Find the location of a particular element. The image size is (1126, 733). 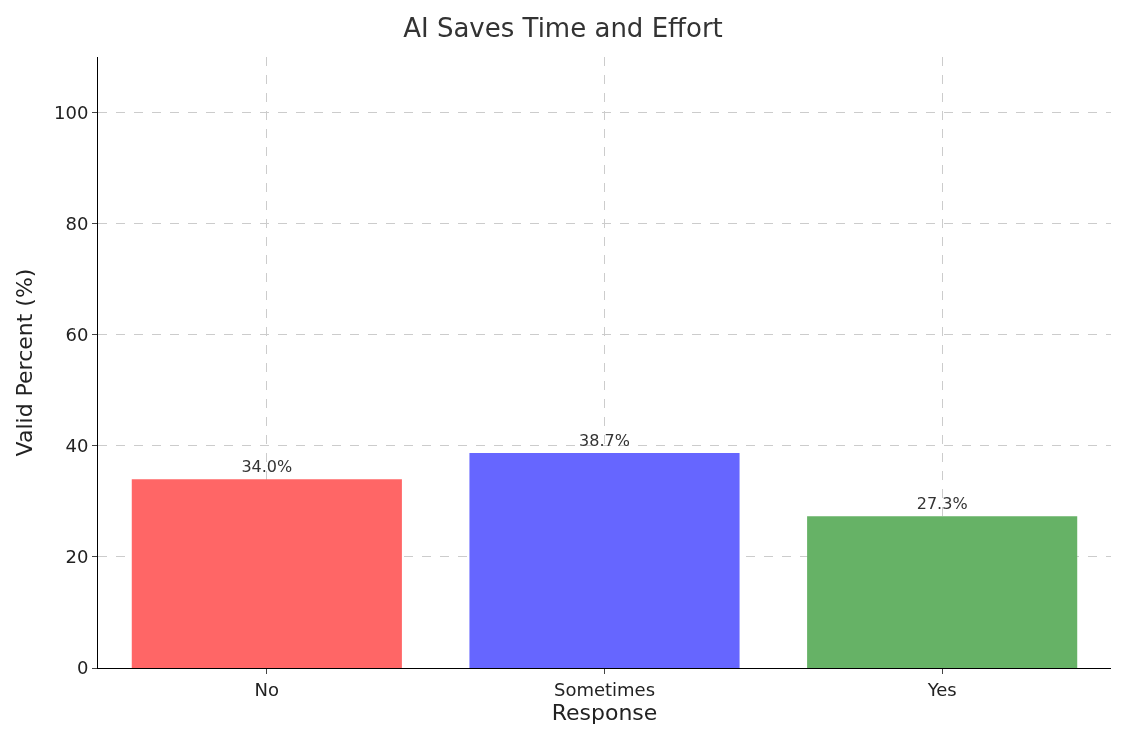

y-tick-label: 80 is located at coordinates (77, 223).